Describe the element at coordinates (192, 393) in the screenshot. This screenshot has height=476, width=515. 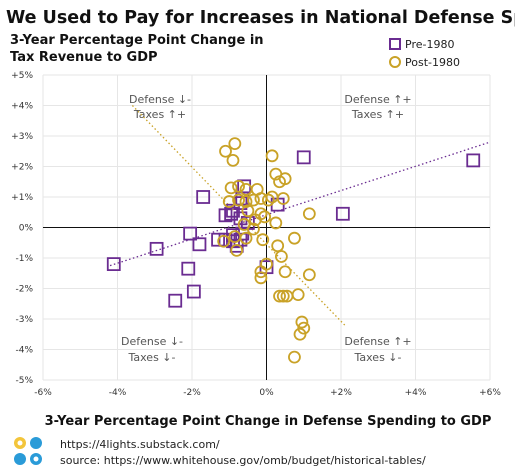
I see `x-tick-label: -2%` at that location.